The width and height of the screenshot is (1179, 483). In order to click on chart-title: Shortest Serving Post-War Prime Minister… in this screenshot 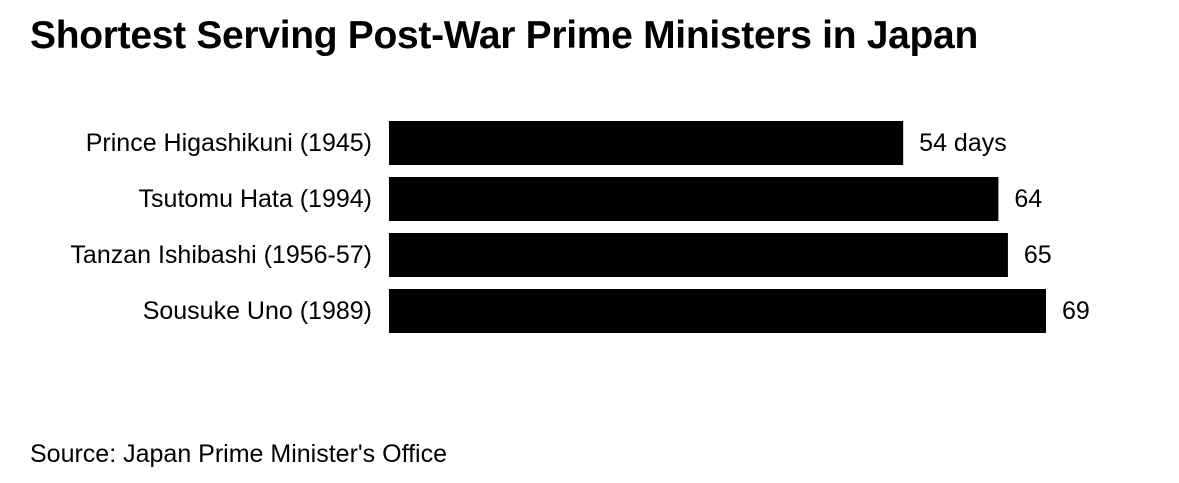, I will do `click(504, 35)`.